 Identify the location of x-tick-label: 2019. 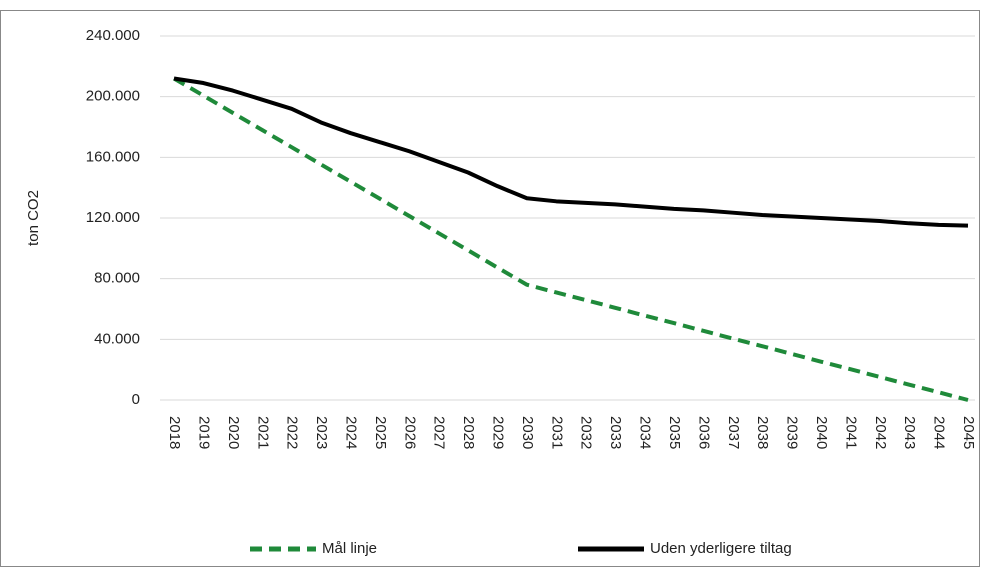
(203, 432).